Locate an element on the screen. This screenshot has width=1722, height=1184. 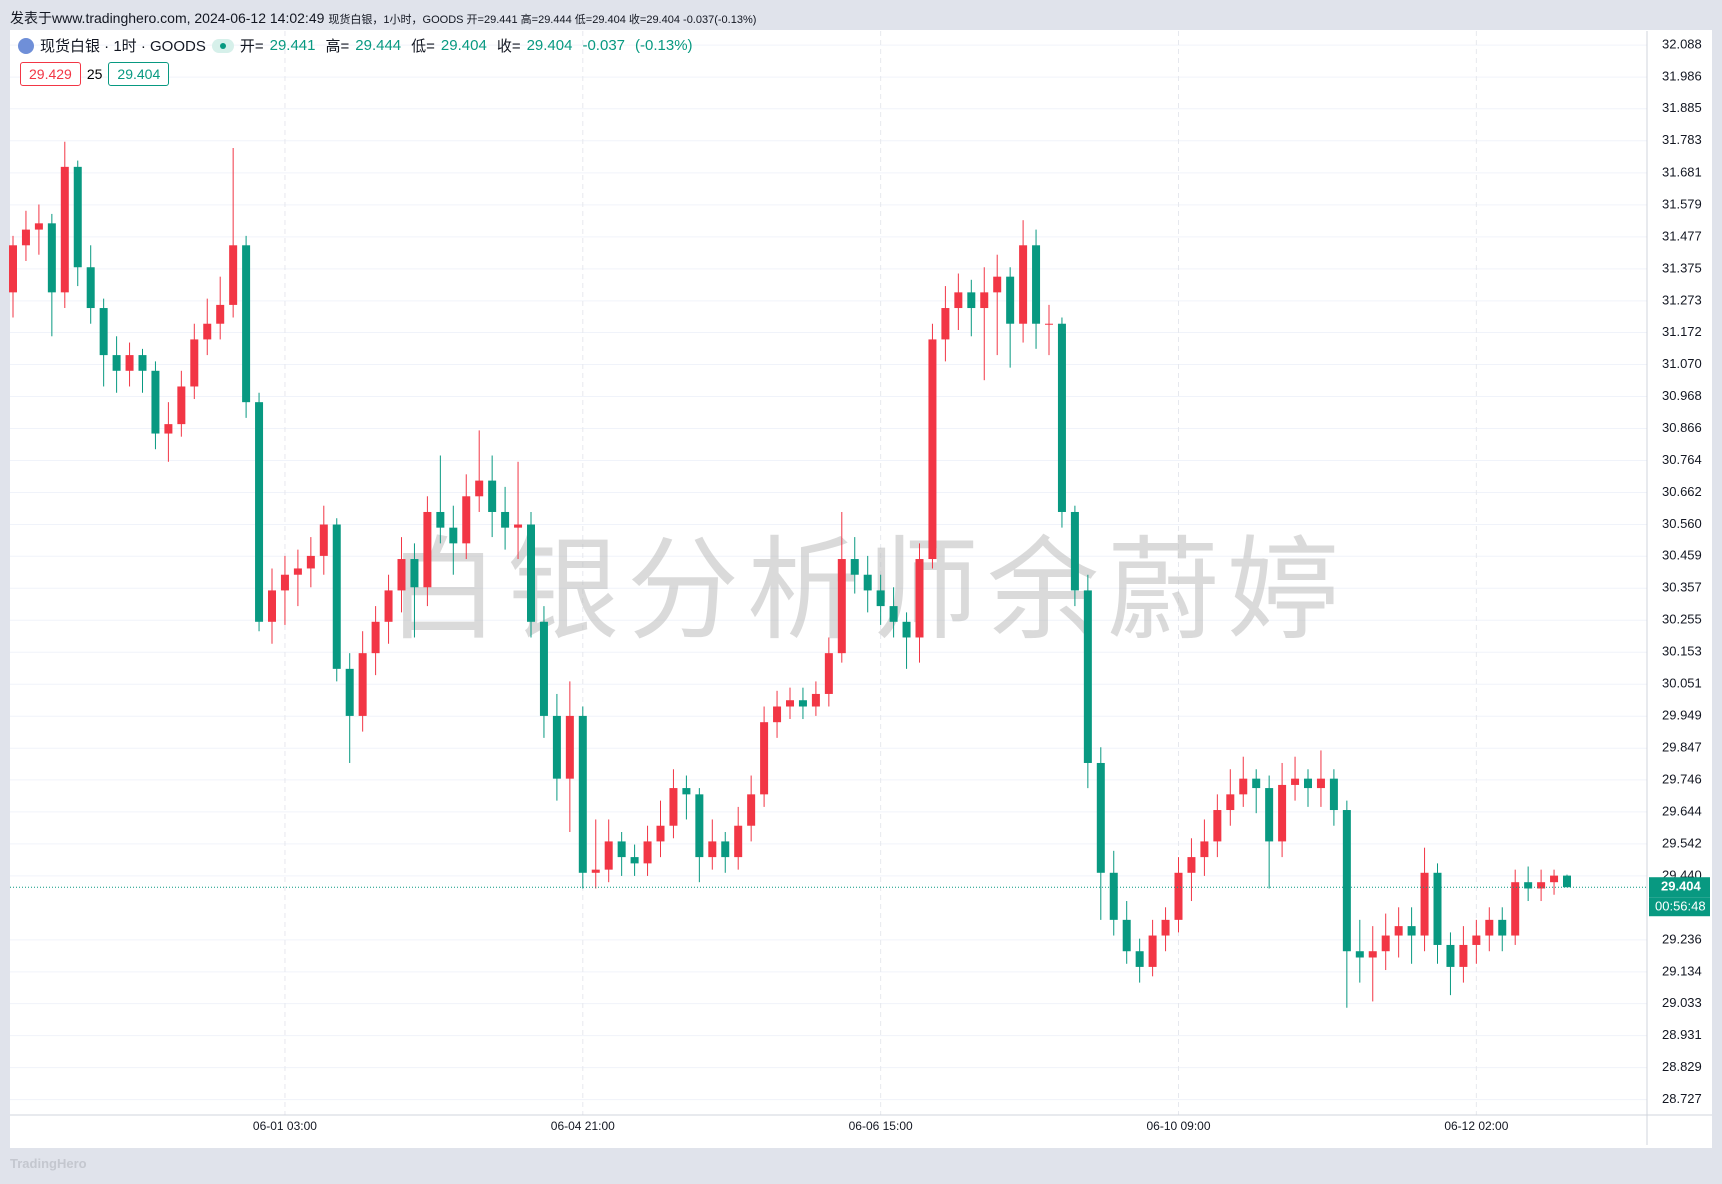
open-value: 29.441 is located at coordinates (292, 45).